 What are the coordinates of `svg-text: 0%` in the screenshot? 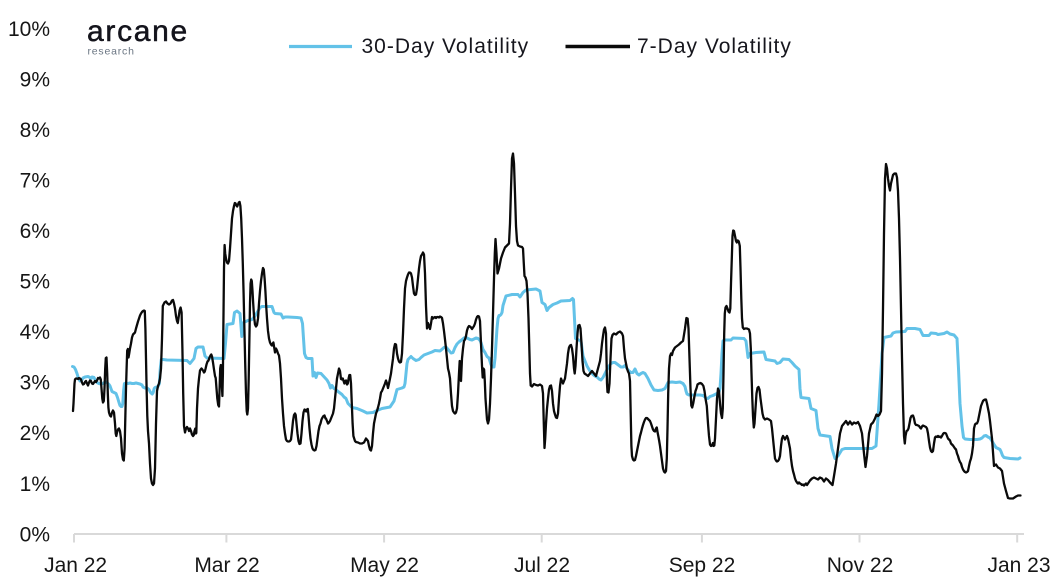 It's located at (35, 534).